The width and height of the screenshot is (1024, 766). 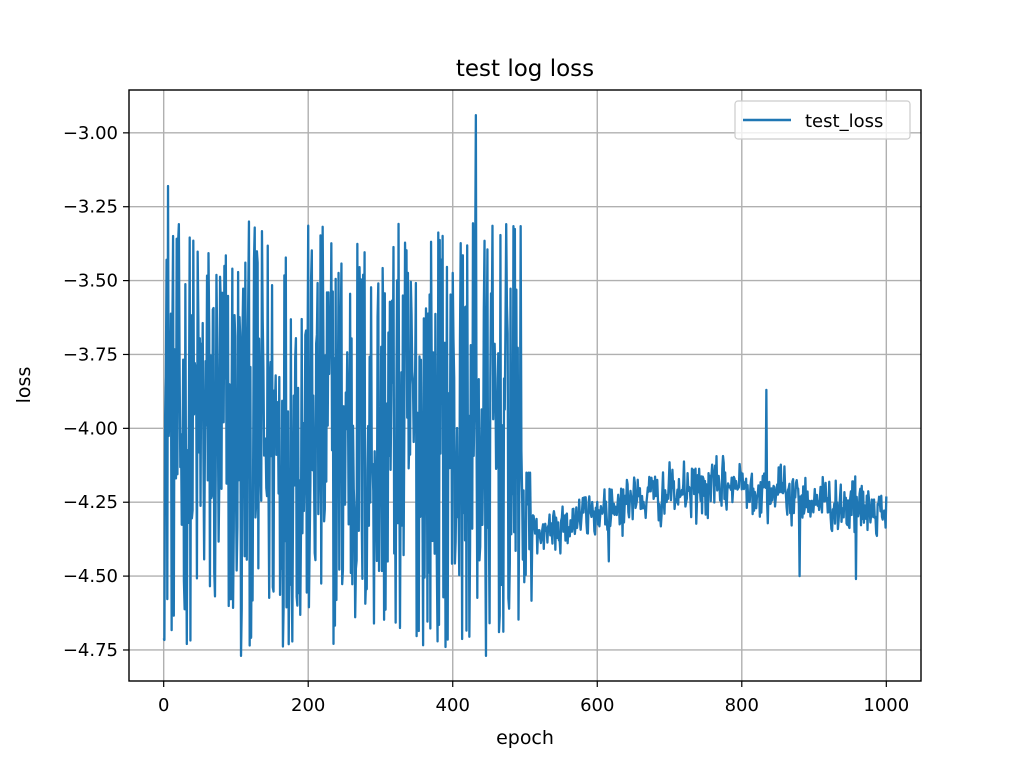 What do you see at coordinates (453, 705) in the screenshot?
I see `x-tick-label: 400` at bounding box center [453, 705].